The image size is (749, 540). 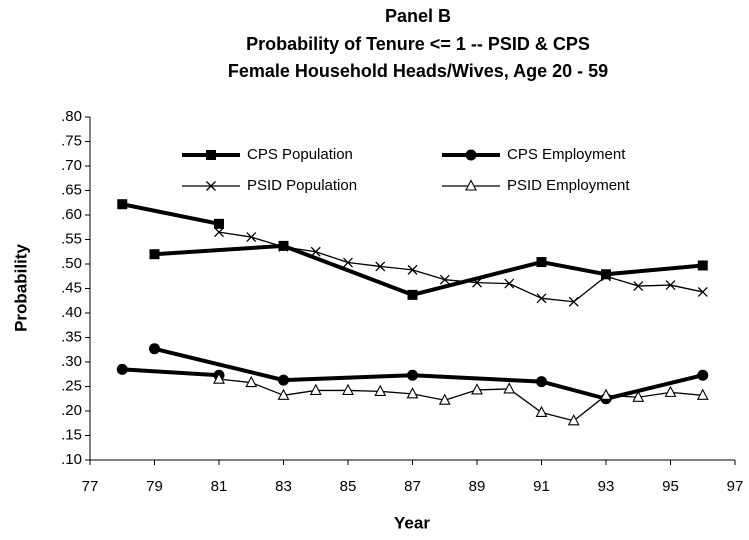 What do you see at coordinates (71, 263) in the screenshot?
I see `y-tick-label: .50` at bounding box center [71, 263].